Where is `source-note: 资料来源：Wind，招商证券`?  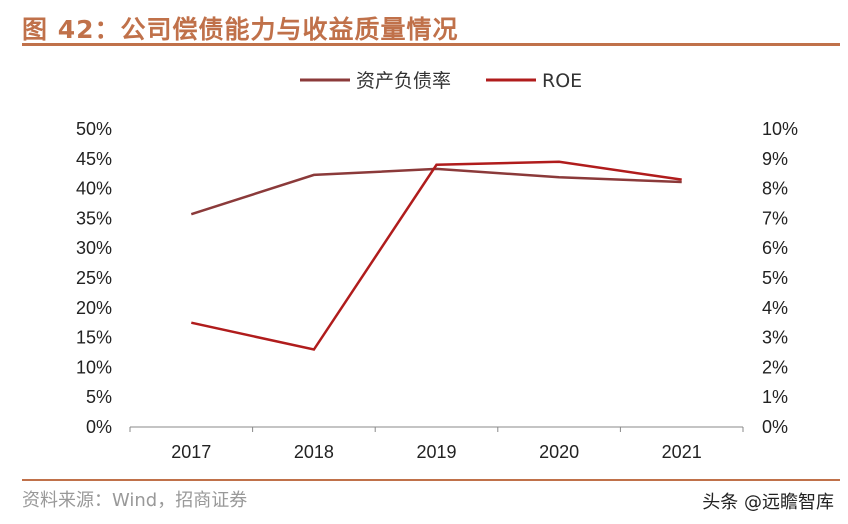 source-note: 资料来源：Wind，招商证券 is located at coordinates (135, 500).